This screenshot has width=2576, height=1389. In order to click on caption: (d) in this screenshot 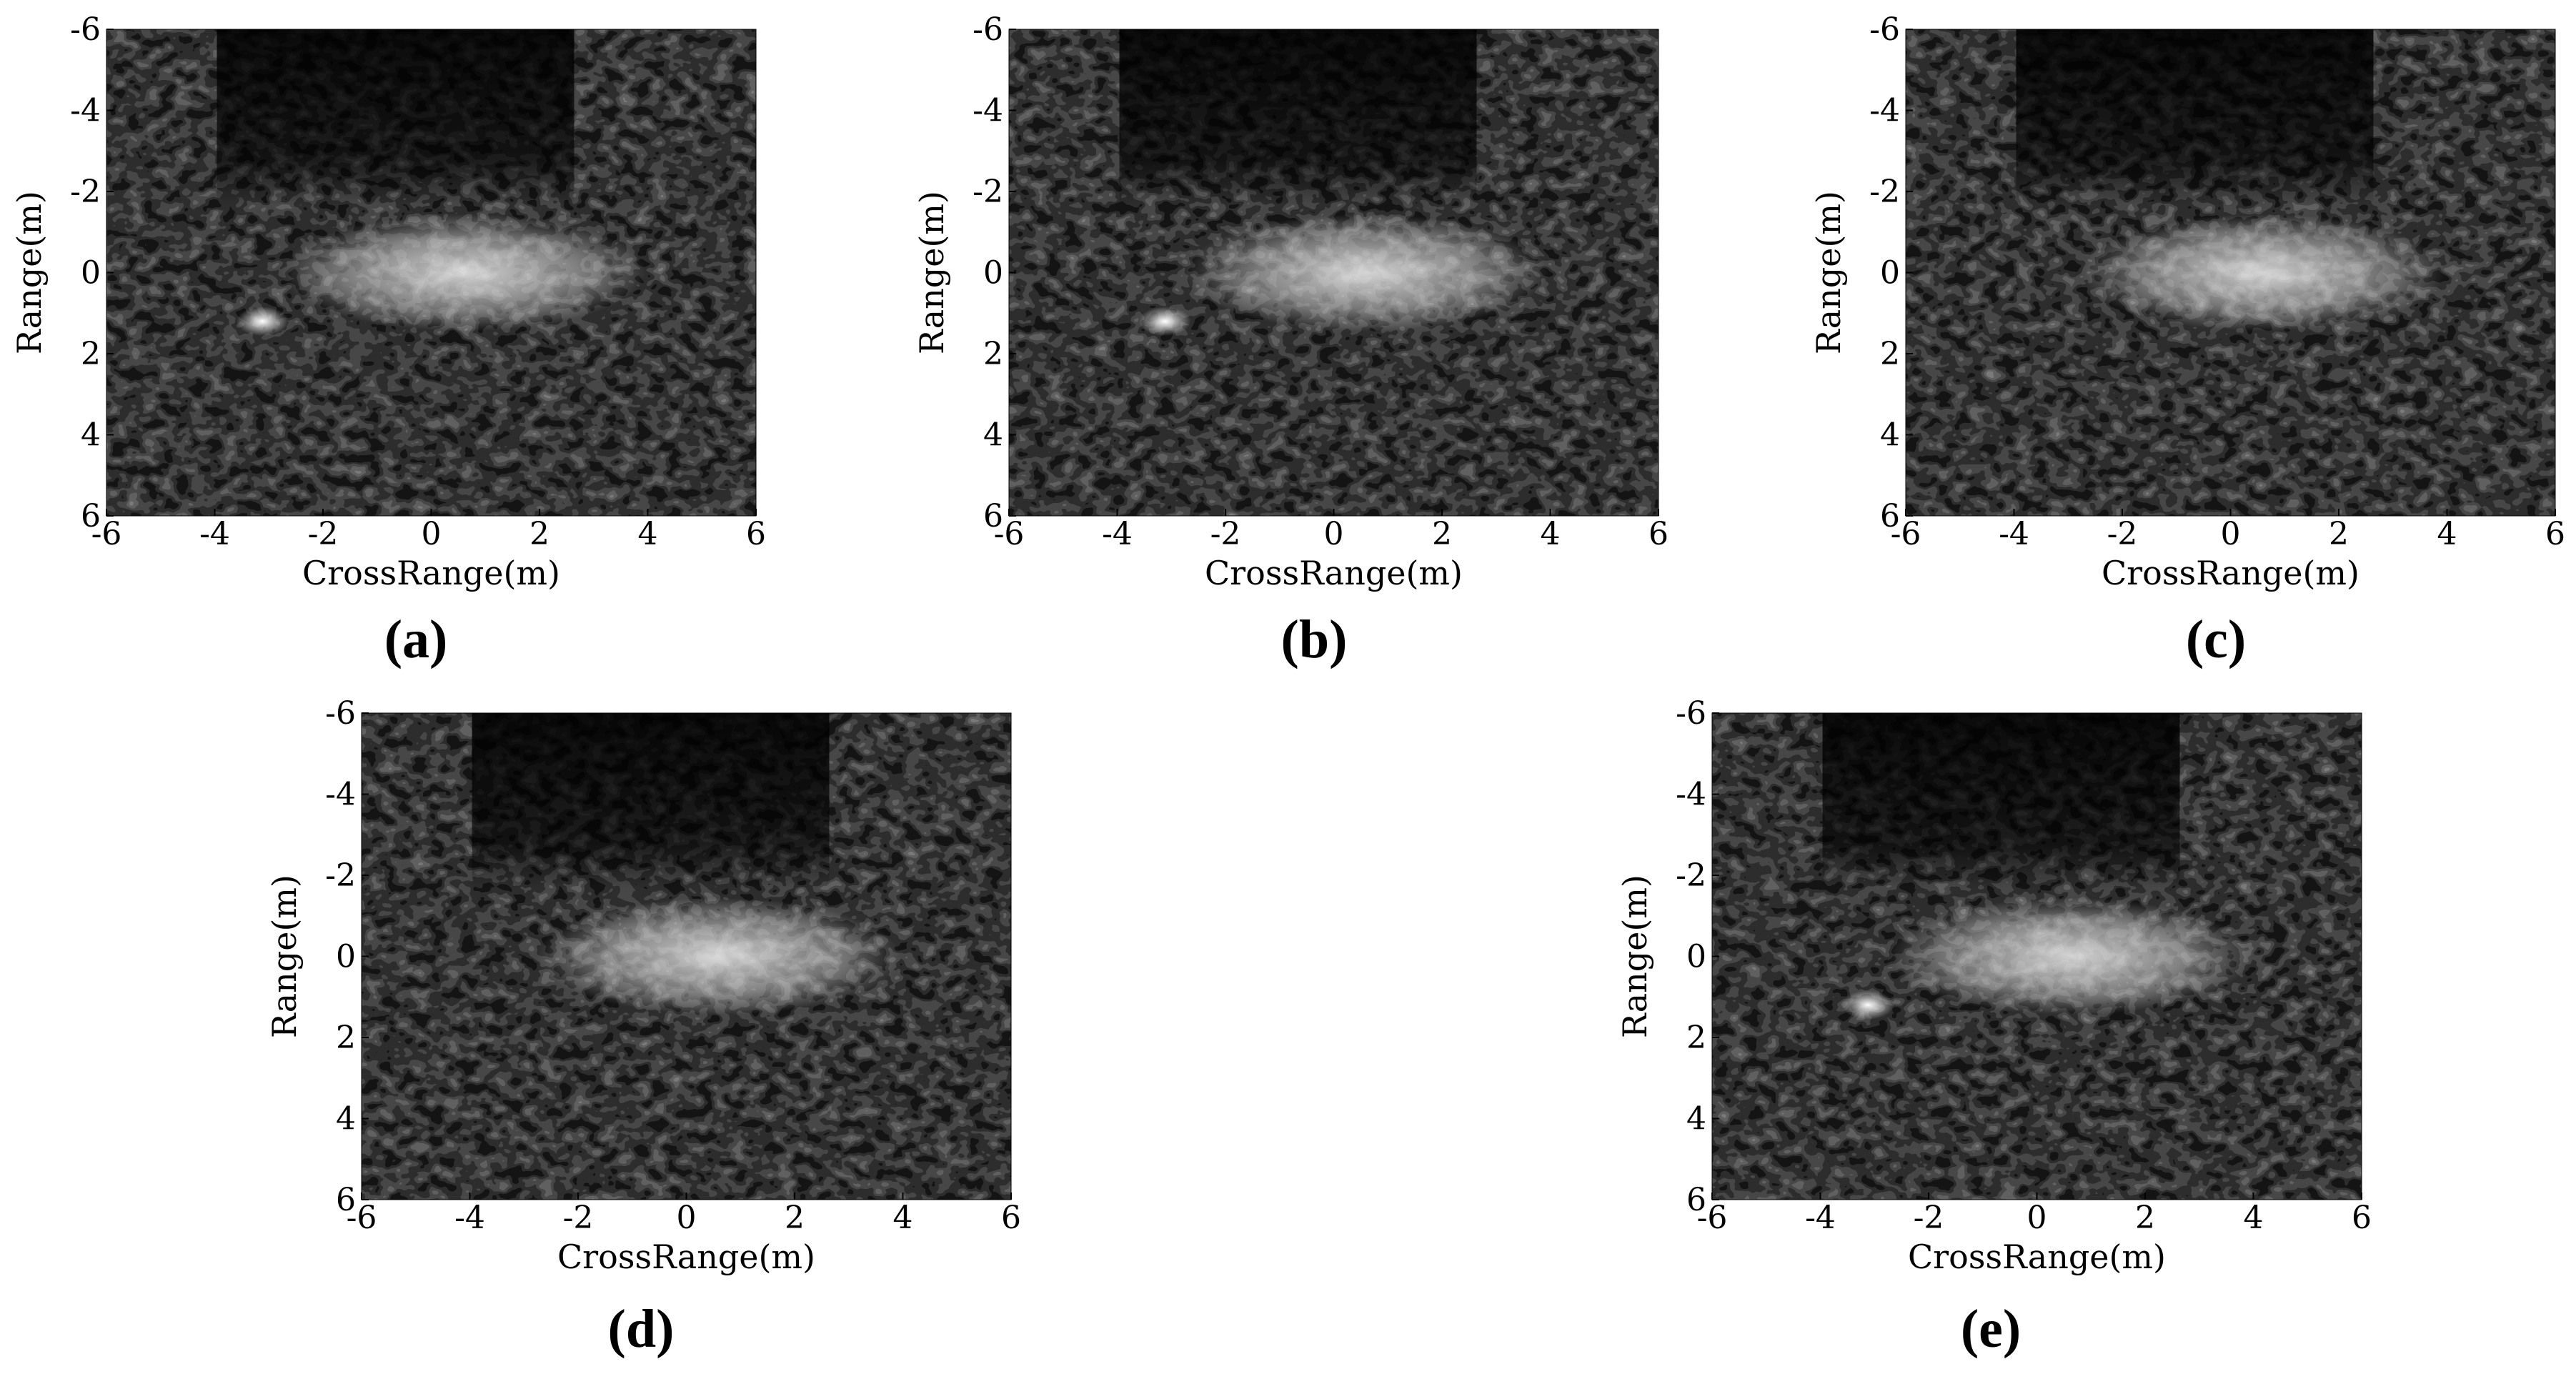, I will do `click(641, 1329)`.